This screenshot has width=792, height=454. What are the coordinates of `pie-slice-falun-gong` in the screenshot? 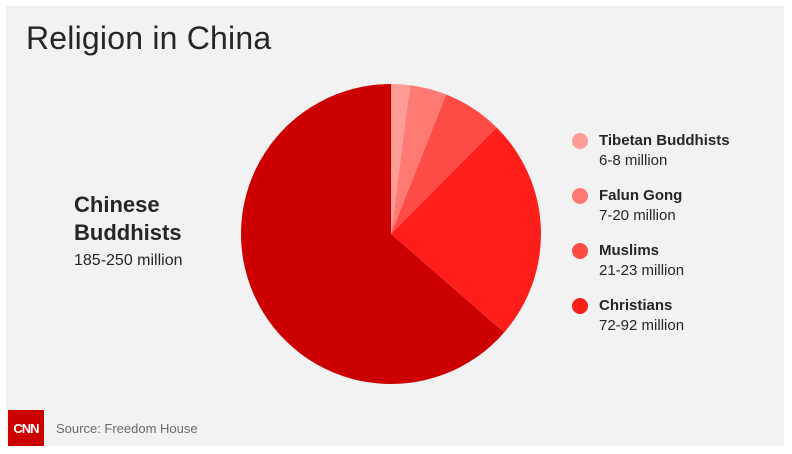 It's located at (419, 160).